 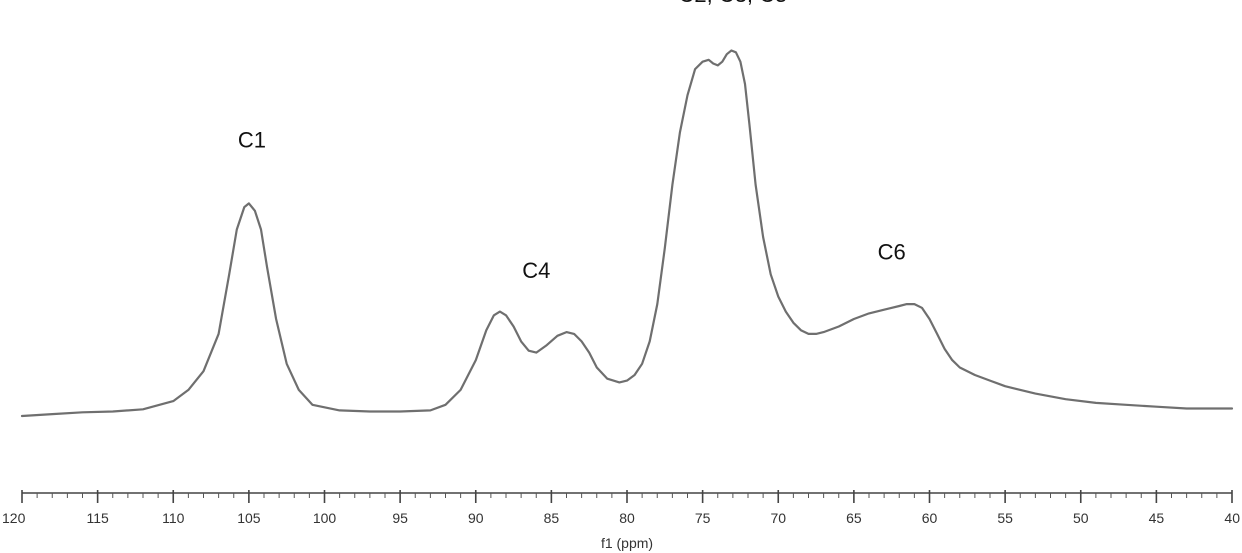 I want to click on x-axis-title: f1 (ppm), so click(x=627, y=543).